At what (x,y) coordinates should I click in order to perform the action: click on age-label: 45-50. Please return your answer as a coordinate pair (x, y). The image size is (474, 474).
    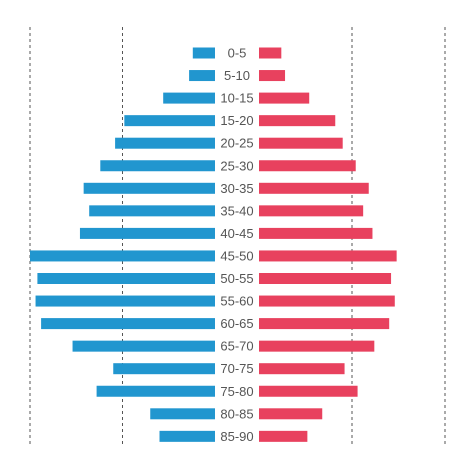
    Looking at the image, I should click on (236, 255).